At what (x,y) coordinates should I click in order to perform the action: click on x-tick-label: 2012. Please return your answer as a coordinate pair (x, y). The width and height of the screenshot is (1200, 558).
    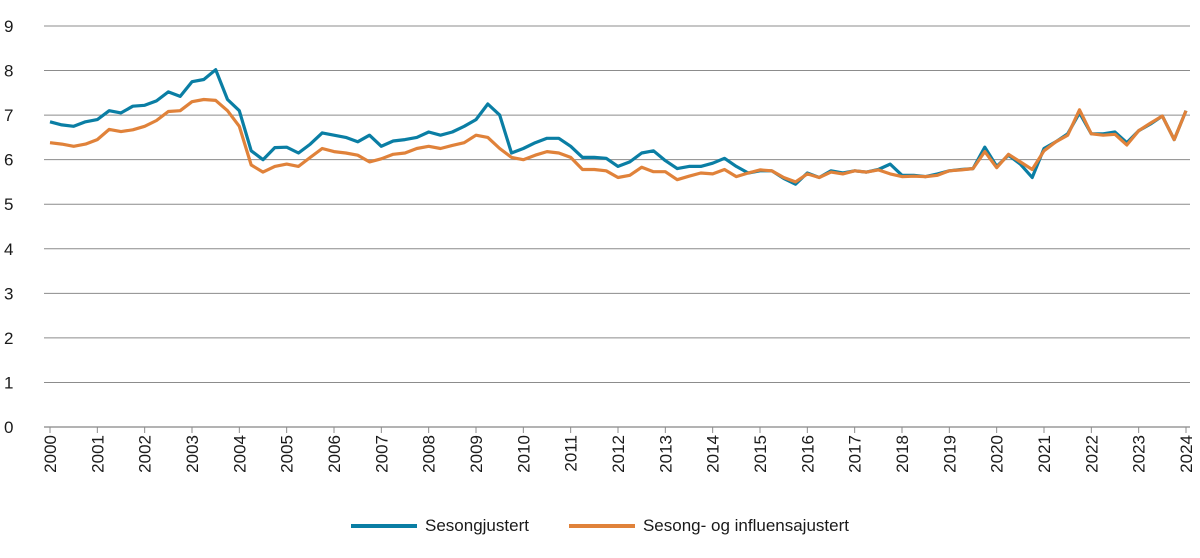
    Looking at the image, I should click on (618, 454).